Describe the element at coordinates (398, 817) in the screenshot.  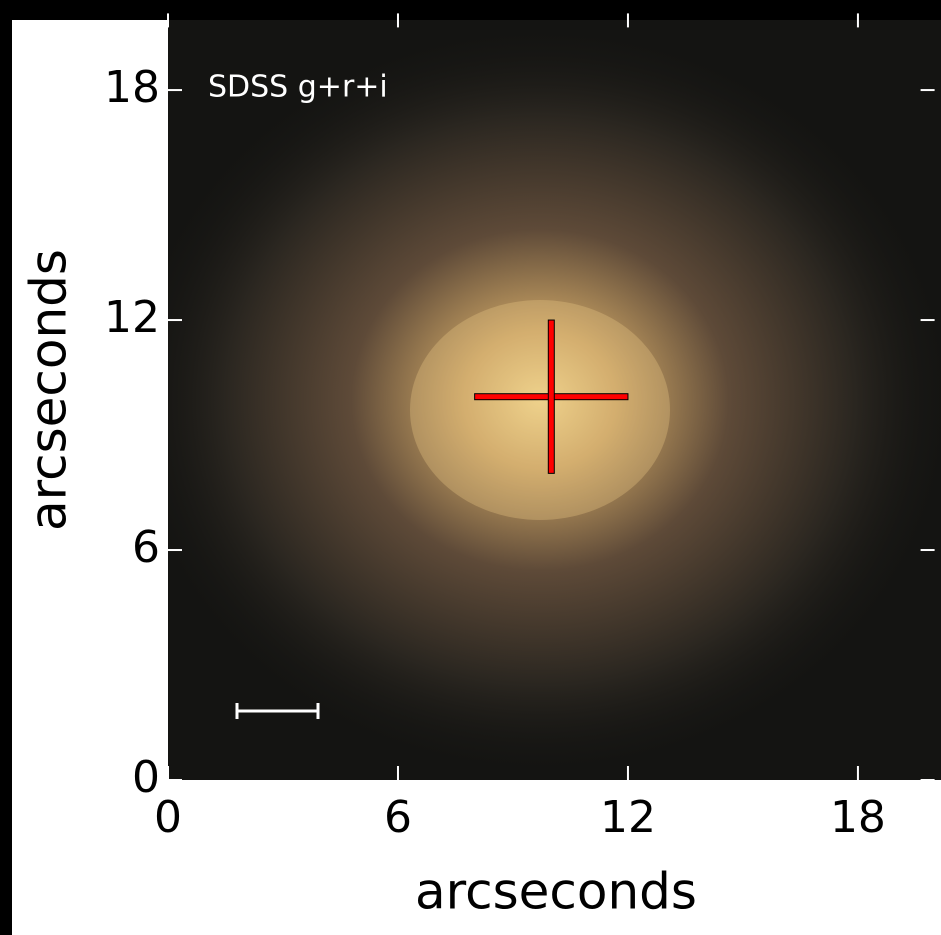
I see `x-tick-label: 6` at that location.